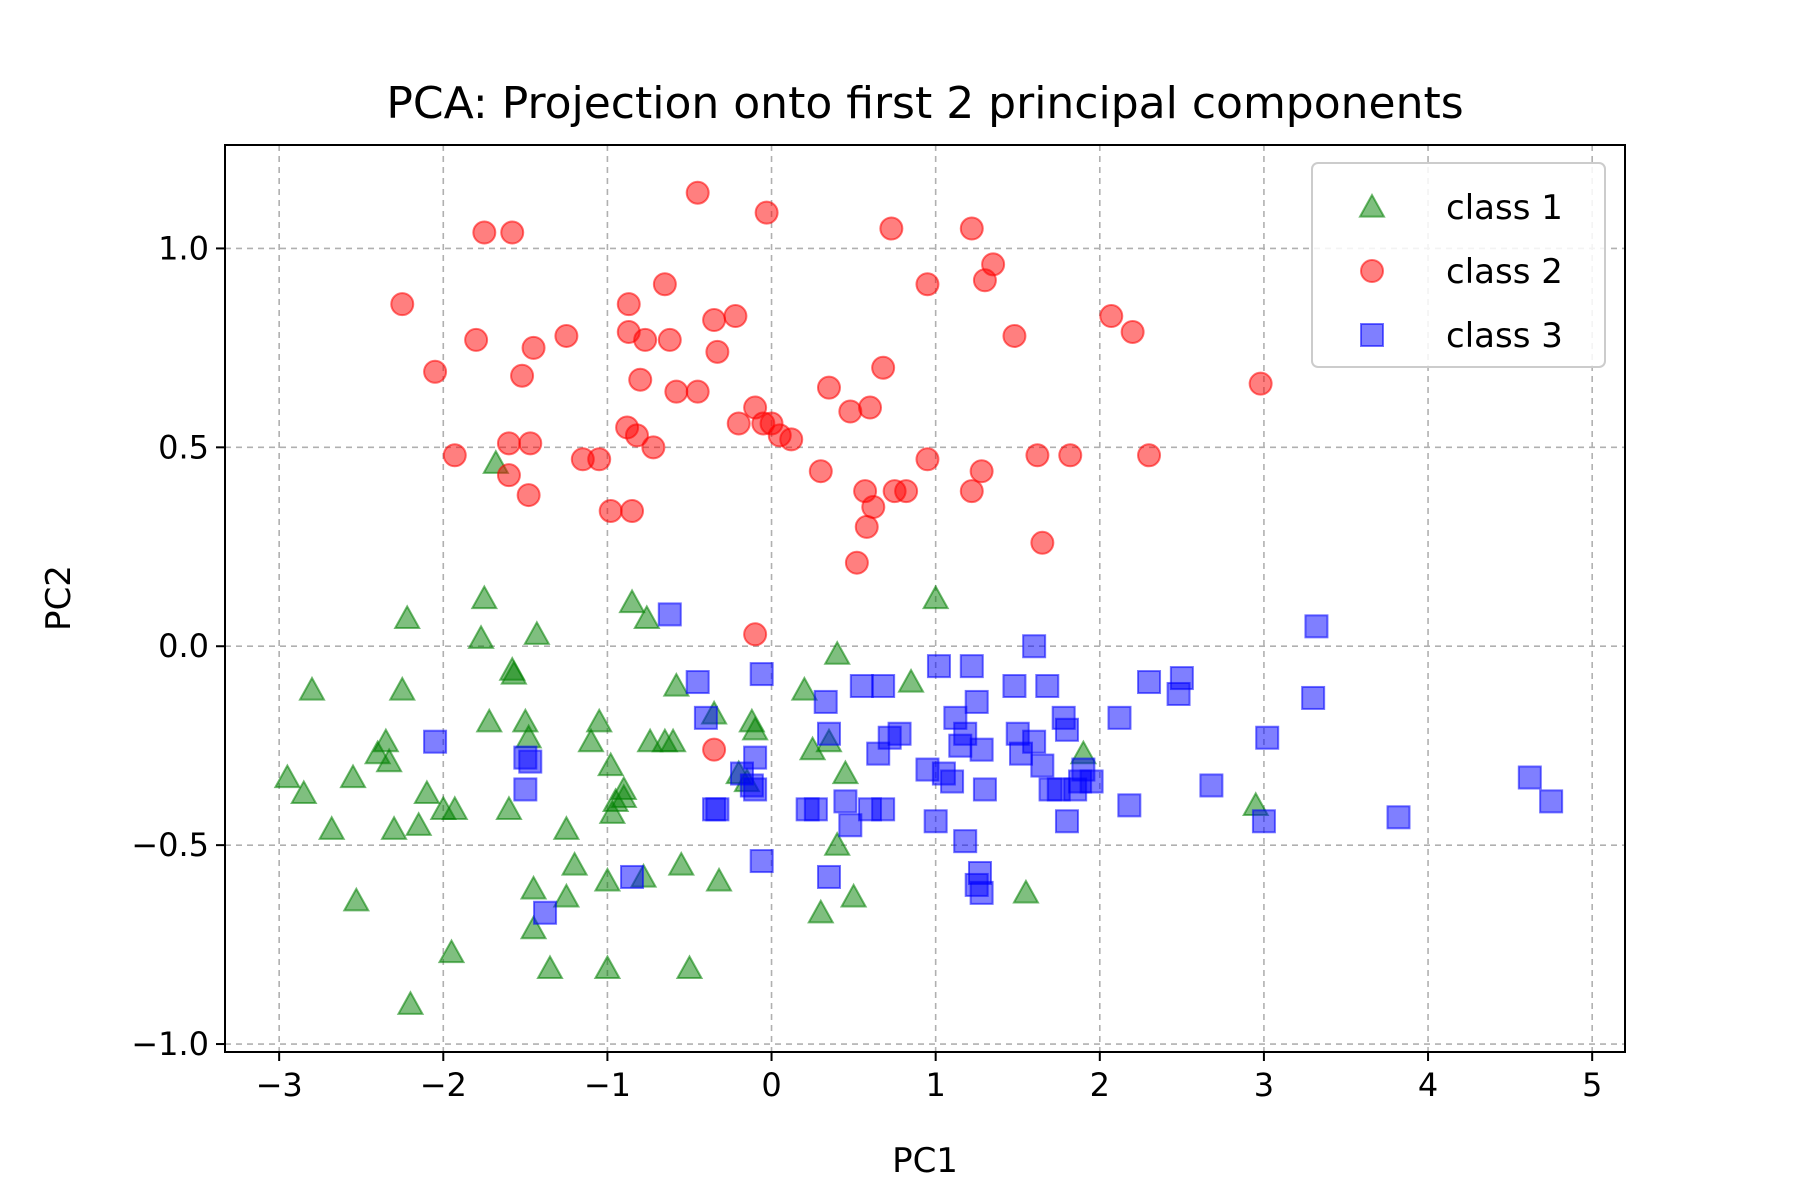 This screenshot has width=1800, height=1200. I want to click on x-tick-label: 0, so click(771, 1085).